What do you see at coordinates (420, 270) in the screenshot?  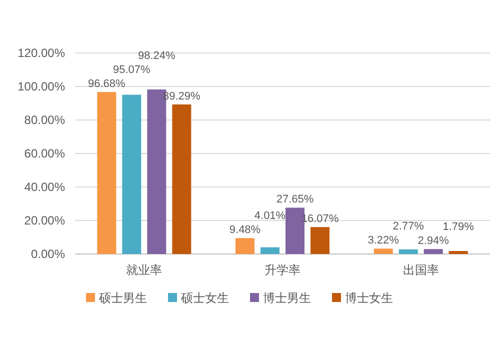 I see `x-tick-label: 出国率` at bounding box center [420, 270].